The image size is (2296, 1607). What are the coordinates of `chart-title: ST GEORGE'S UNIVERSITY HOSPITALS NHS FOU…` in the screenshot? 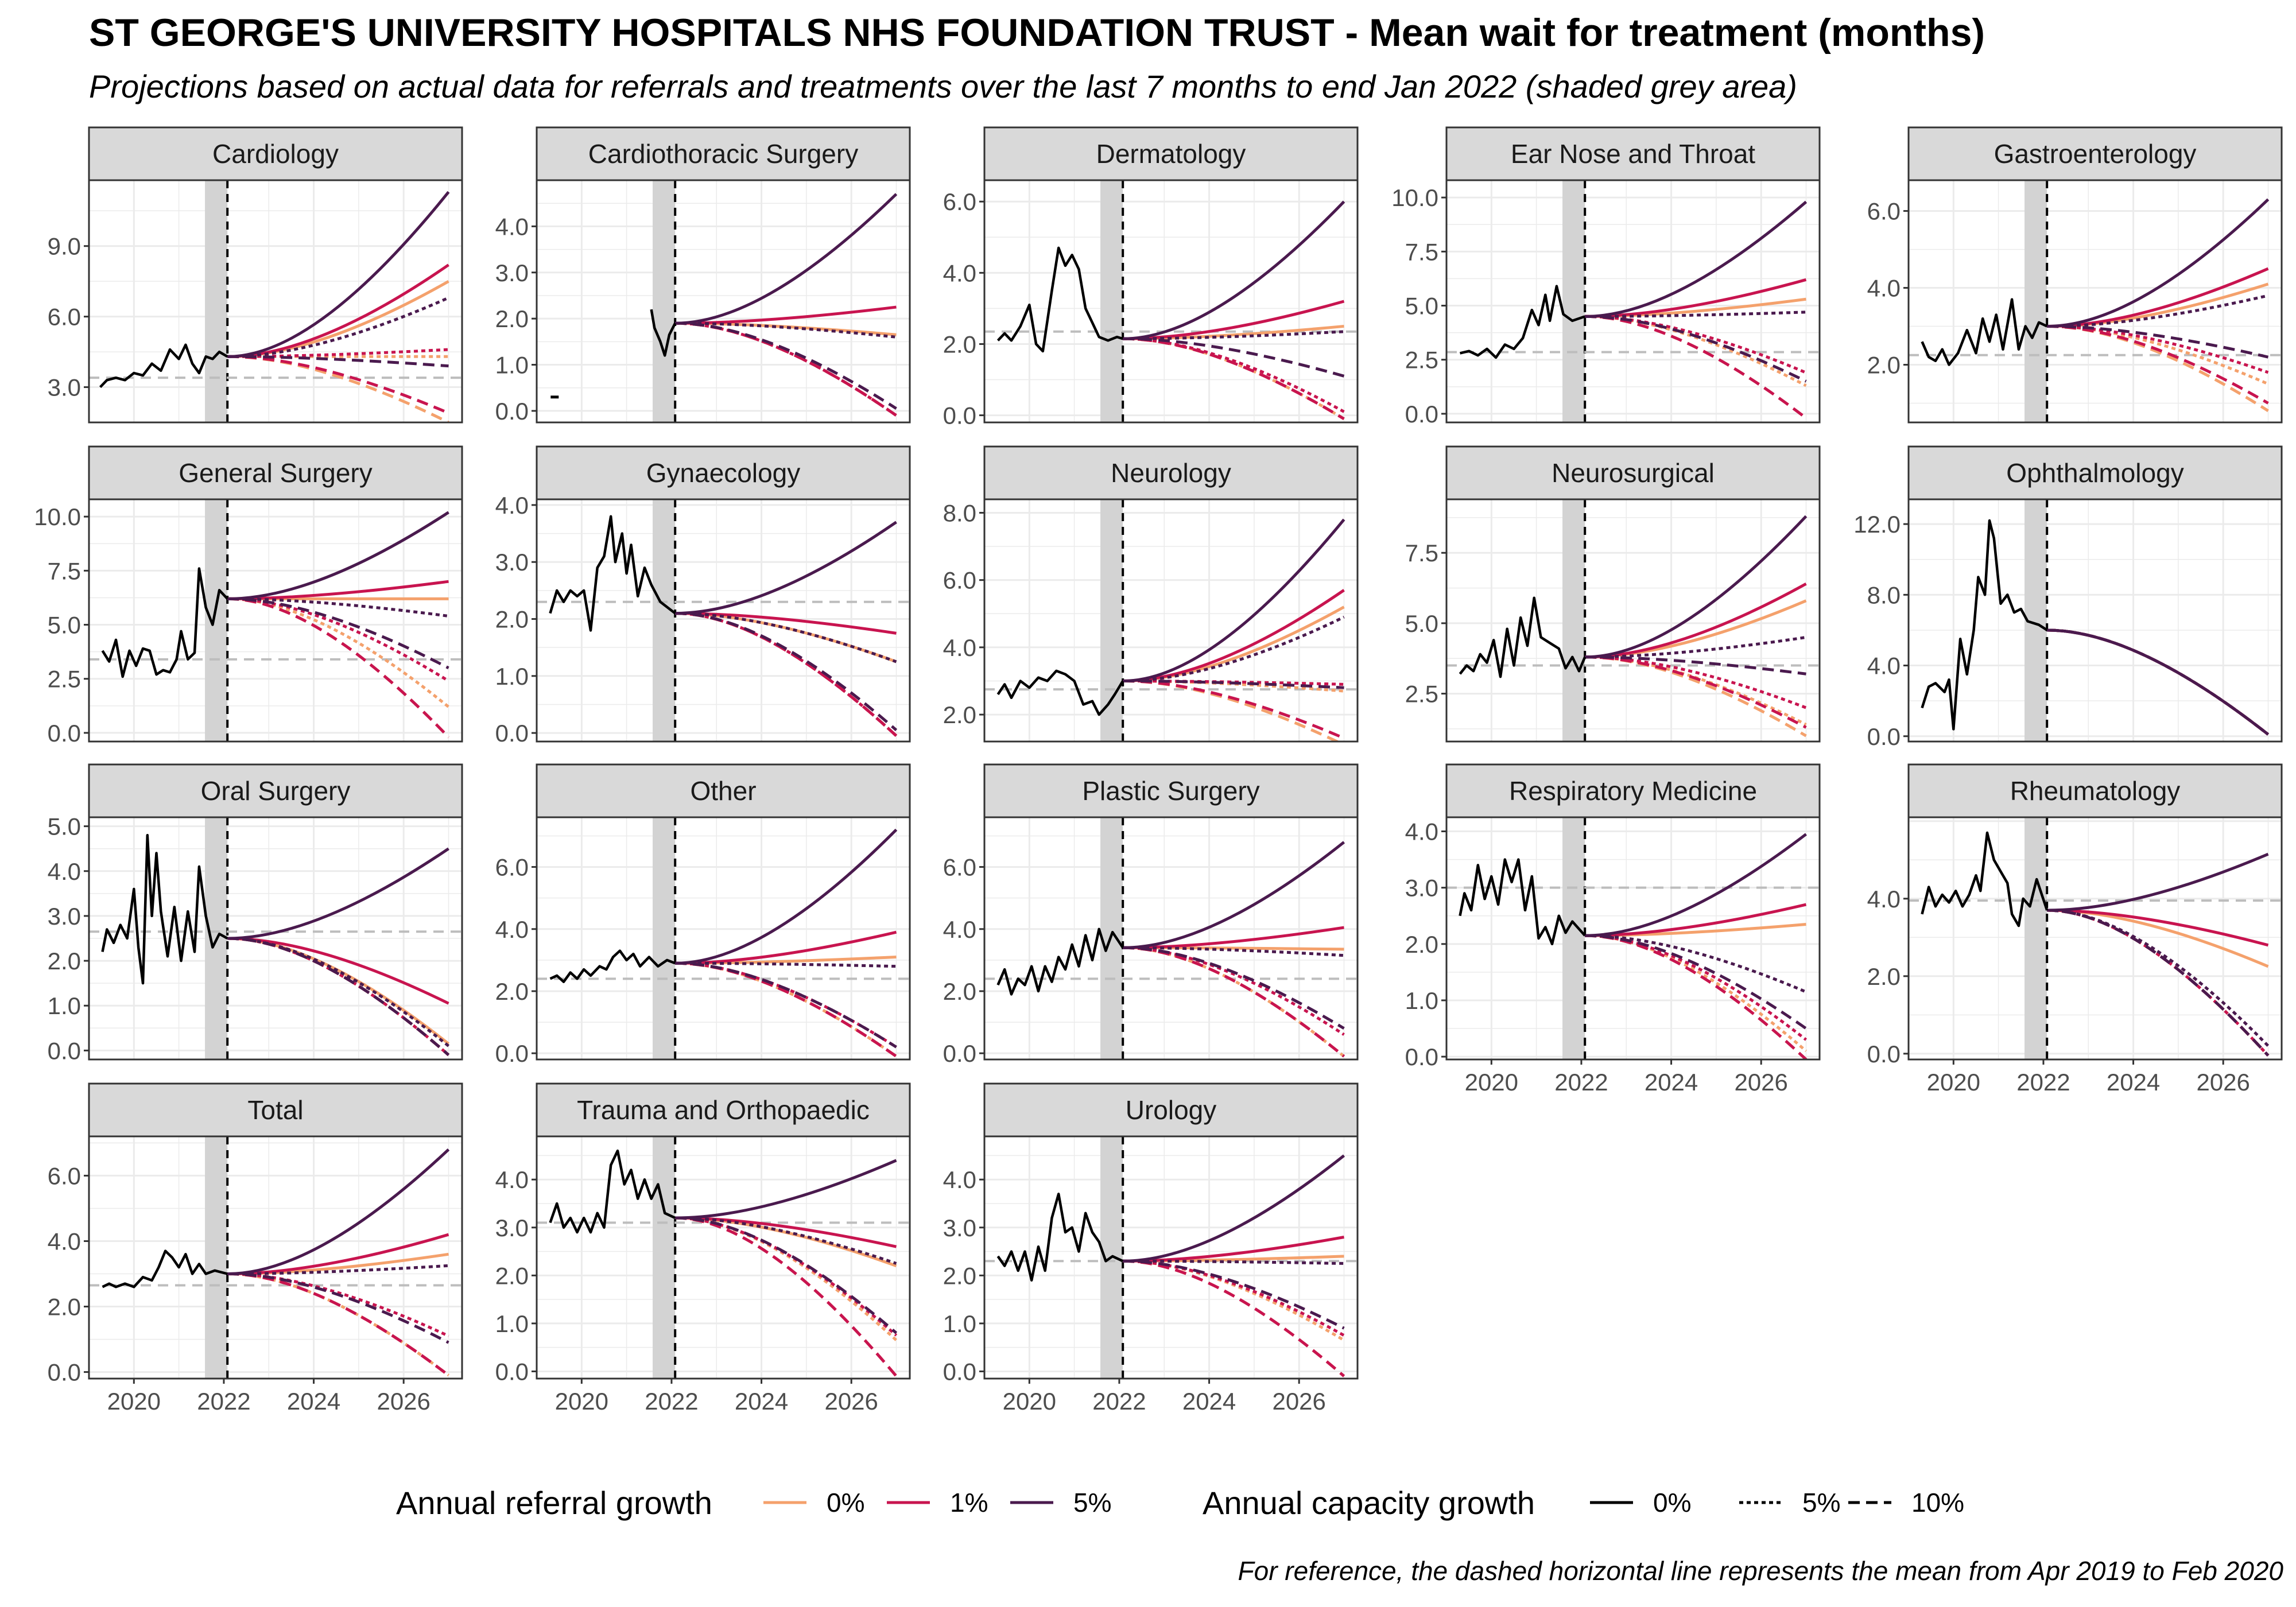 It's located at (1037, 33).